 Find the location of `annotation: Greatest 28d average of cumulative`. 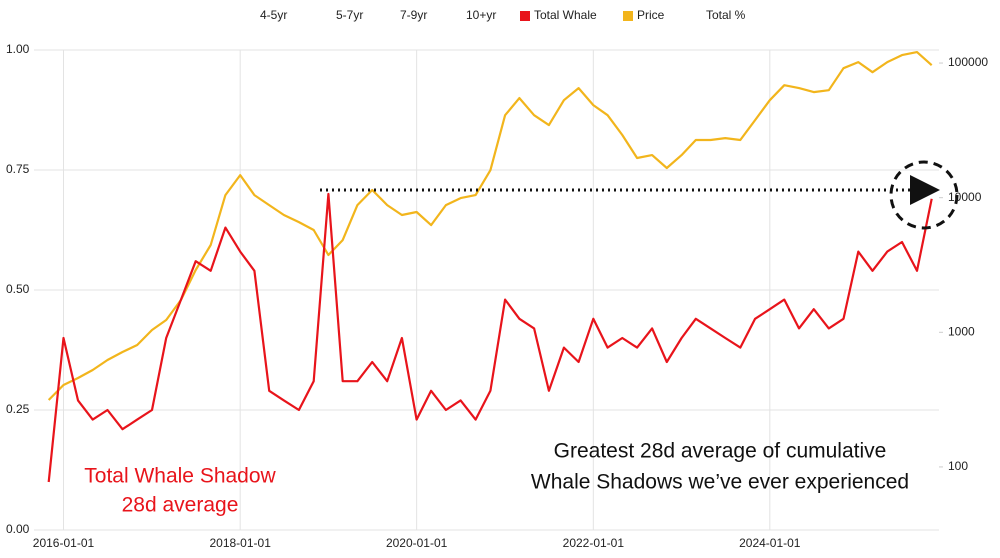

annotation: Greatest 28d average of cumulative is located at coordinates (720, 451).